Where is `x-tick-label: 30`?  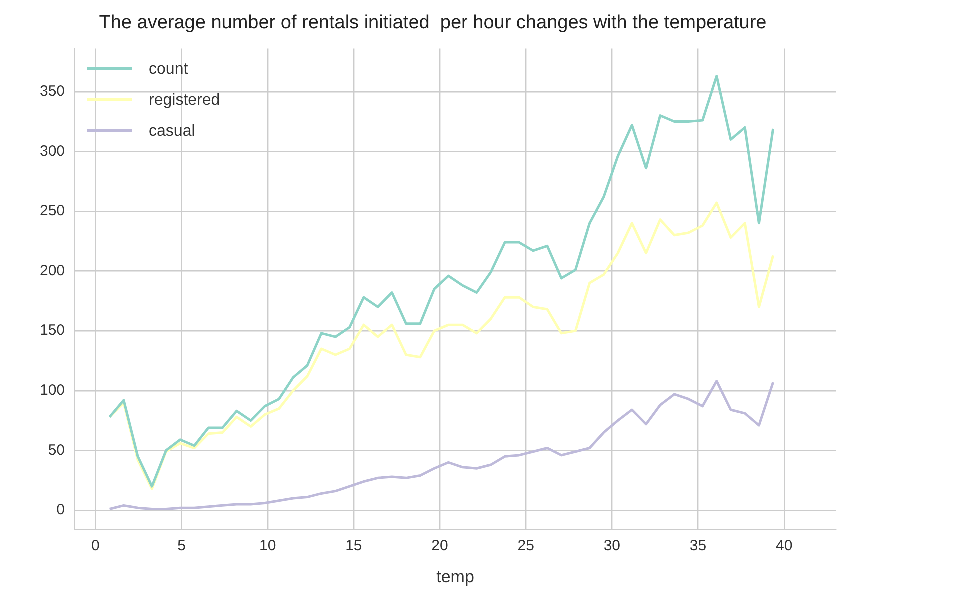 x-tick-label: 30 is located at coordinates (612, 546).